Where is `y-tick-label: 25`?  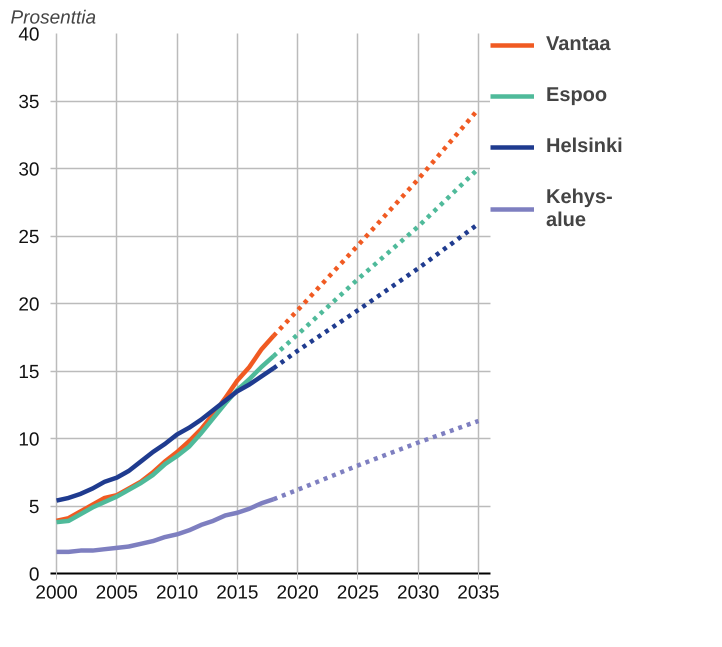 y-tick-label: 25 is located at coordinates (29, 237).